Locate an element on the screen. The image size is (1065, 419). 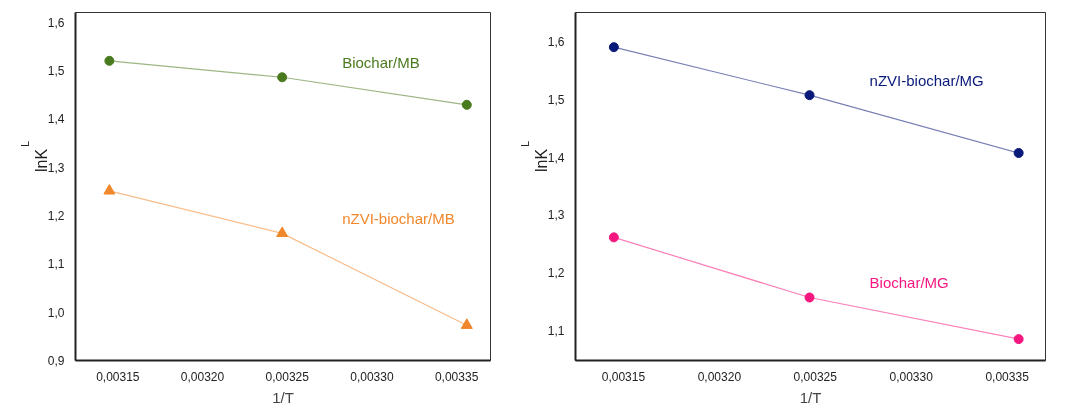
series-label: nZVI-biochar/MG is located at coordinates (926, 81).